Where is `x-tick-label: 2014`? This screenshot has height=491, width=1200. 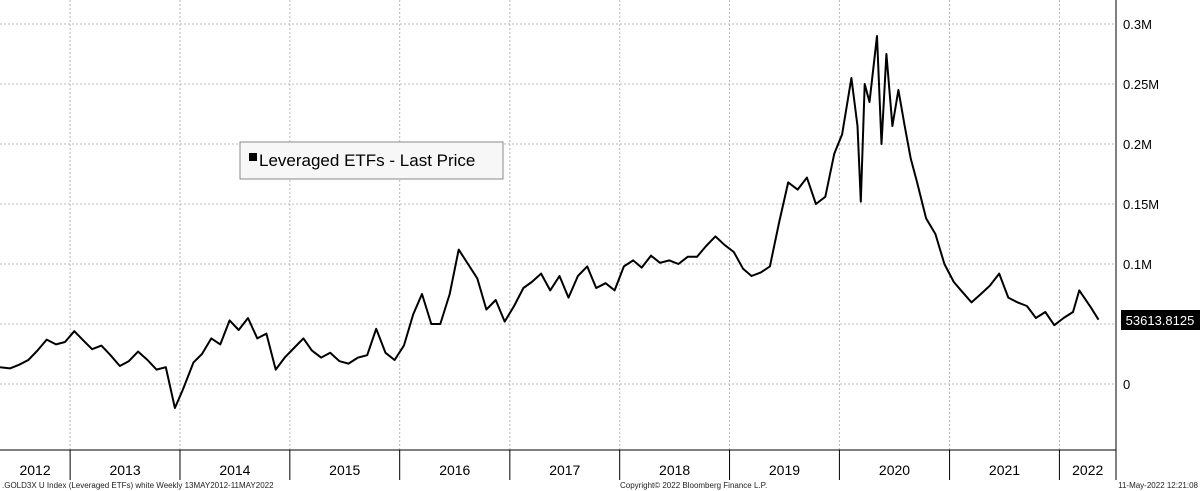
x-tick-label: 2014 is located at coordinates (234, 470).